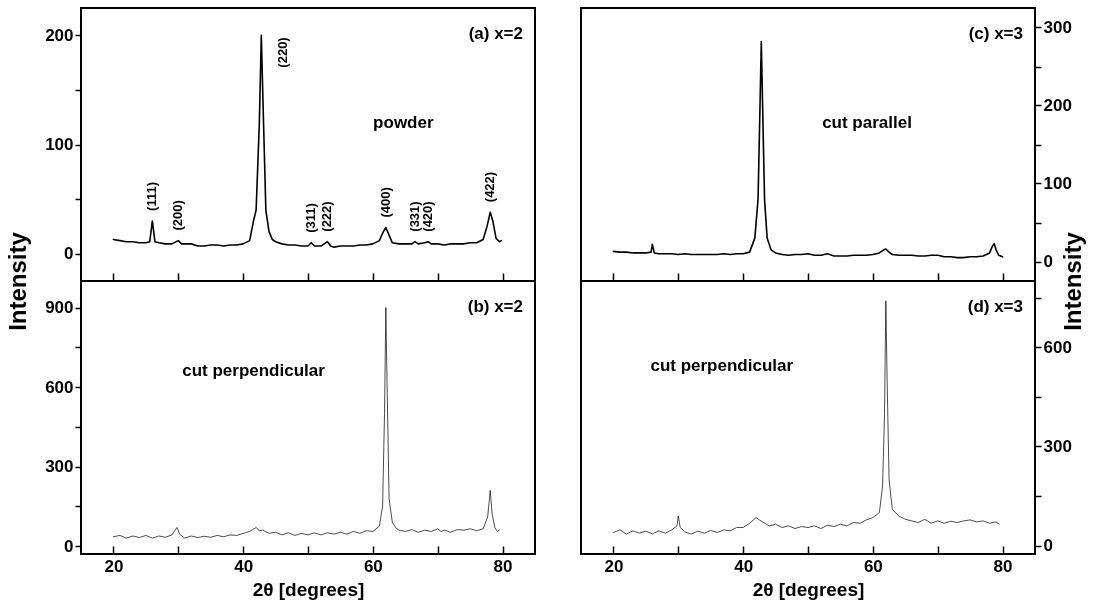  Describe the element at coordinates (995, 33) in the screenshot. I see `annotation: (c) x=3` at that location.